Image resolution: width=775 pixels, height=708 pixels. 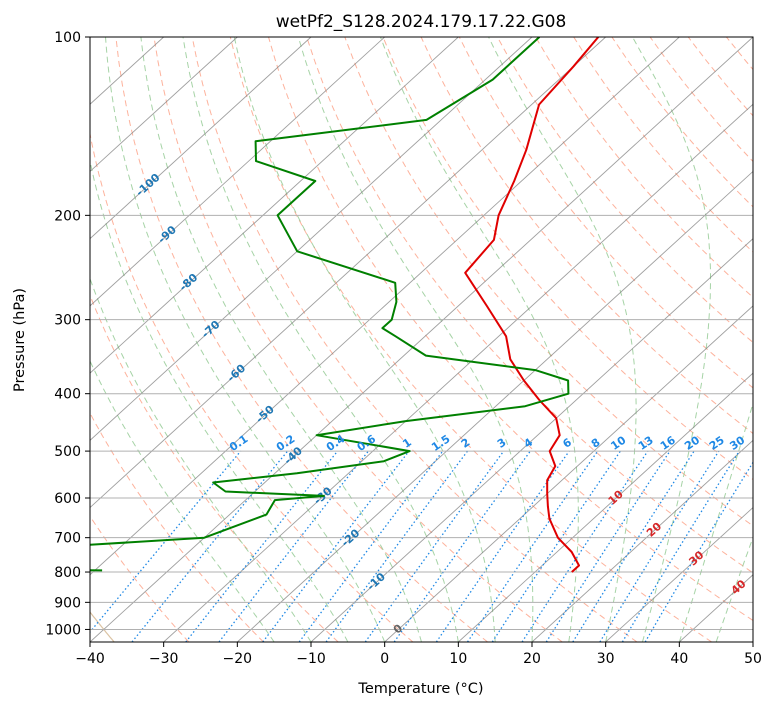 I want to click on x-tick-label: −20, so click(x=238, y=659).